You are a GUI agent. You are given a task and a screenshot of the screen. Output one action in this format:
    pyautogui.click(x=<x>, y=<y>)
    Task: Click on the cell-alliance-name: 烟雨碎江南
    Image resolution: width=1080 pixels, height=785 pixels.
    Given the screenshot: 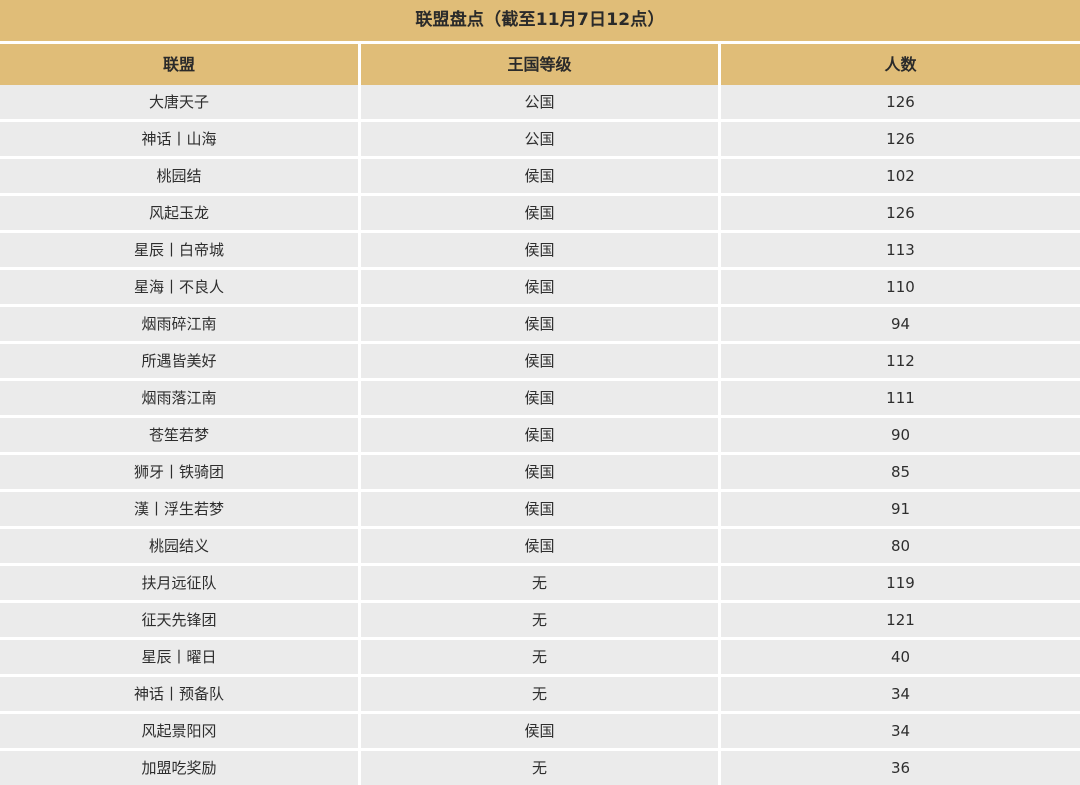 What is the action you would take?
    pyautogui.click(x=179, y=324)
    